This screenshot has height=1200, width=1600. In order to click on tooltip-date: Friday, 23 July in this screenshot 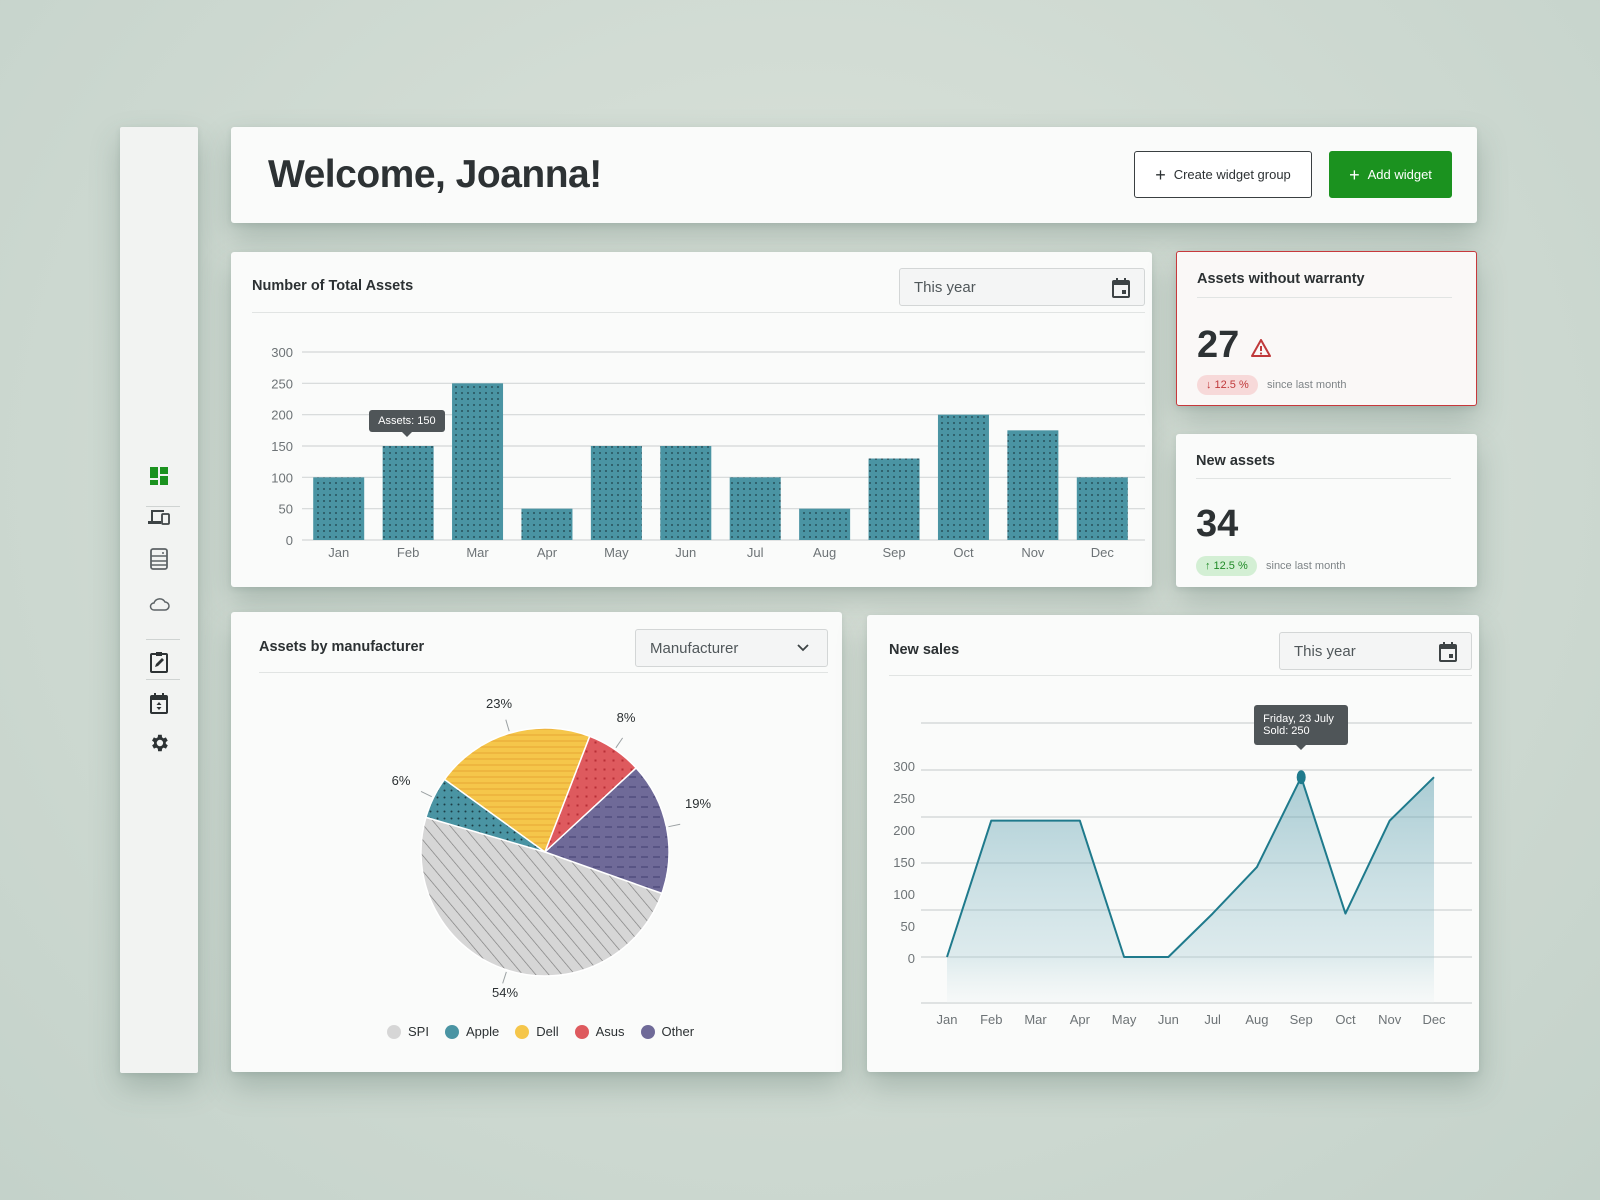, I will do `click(1298, 719)`.